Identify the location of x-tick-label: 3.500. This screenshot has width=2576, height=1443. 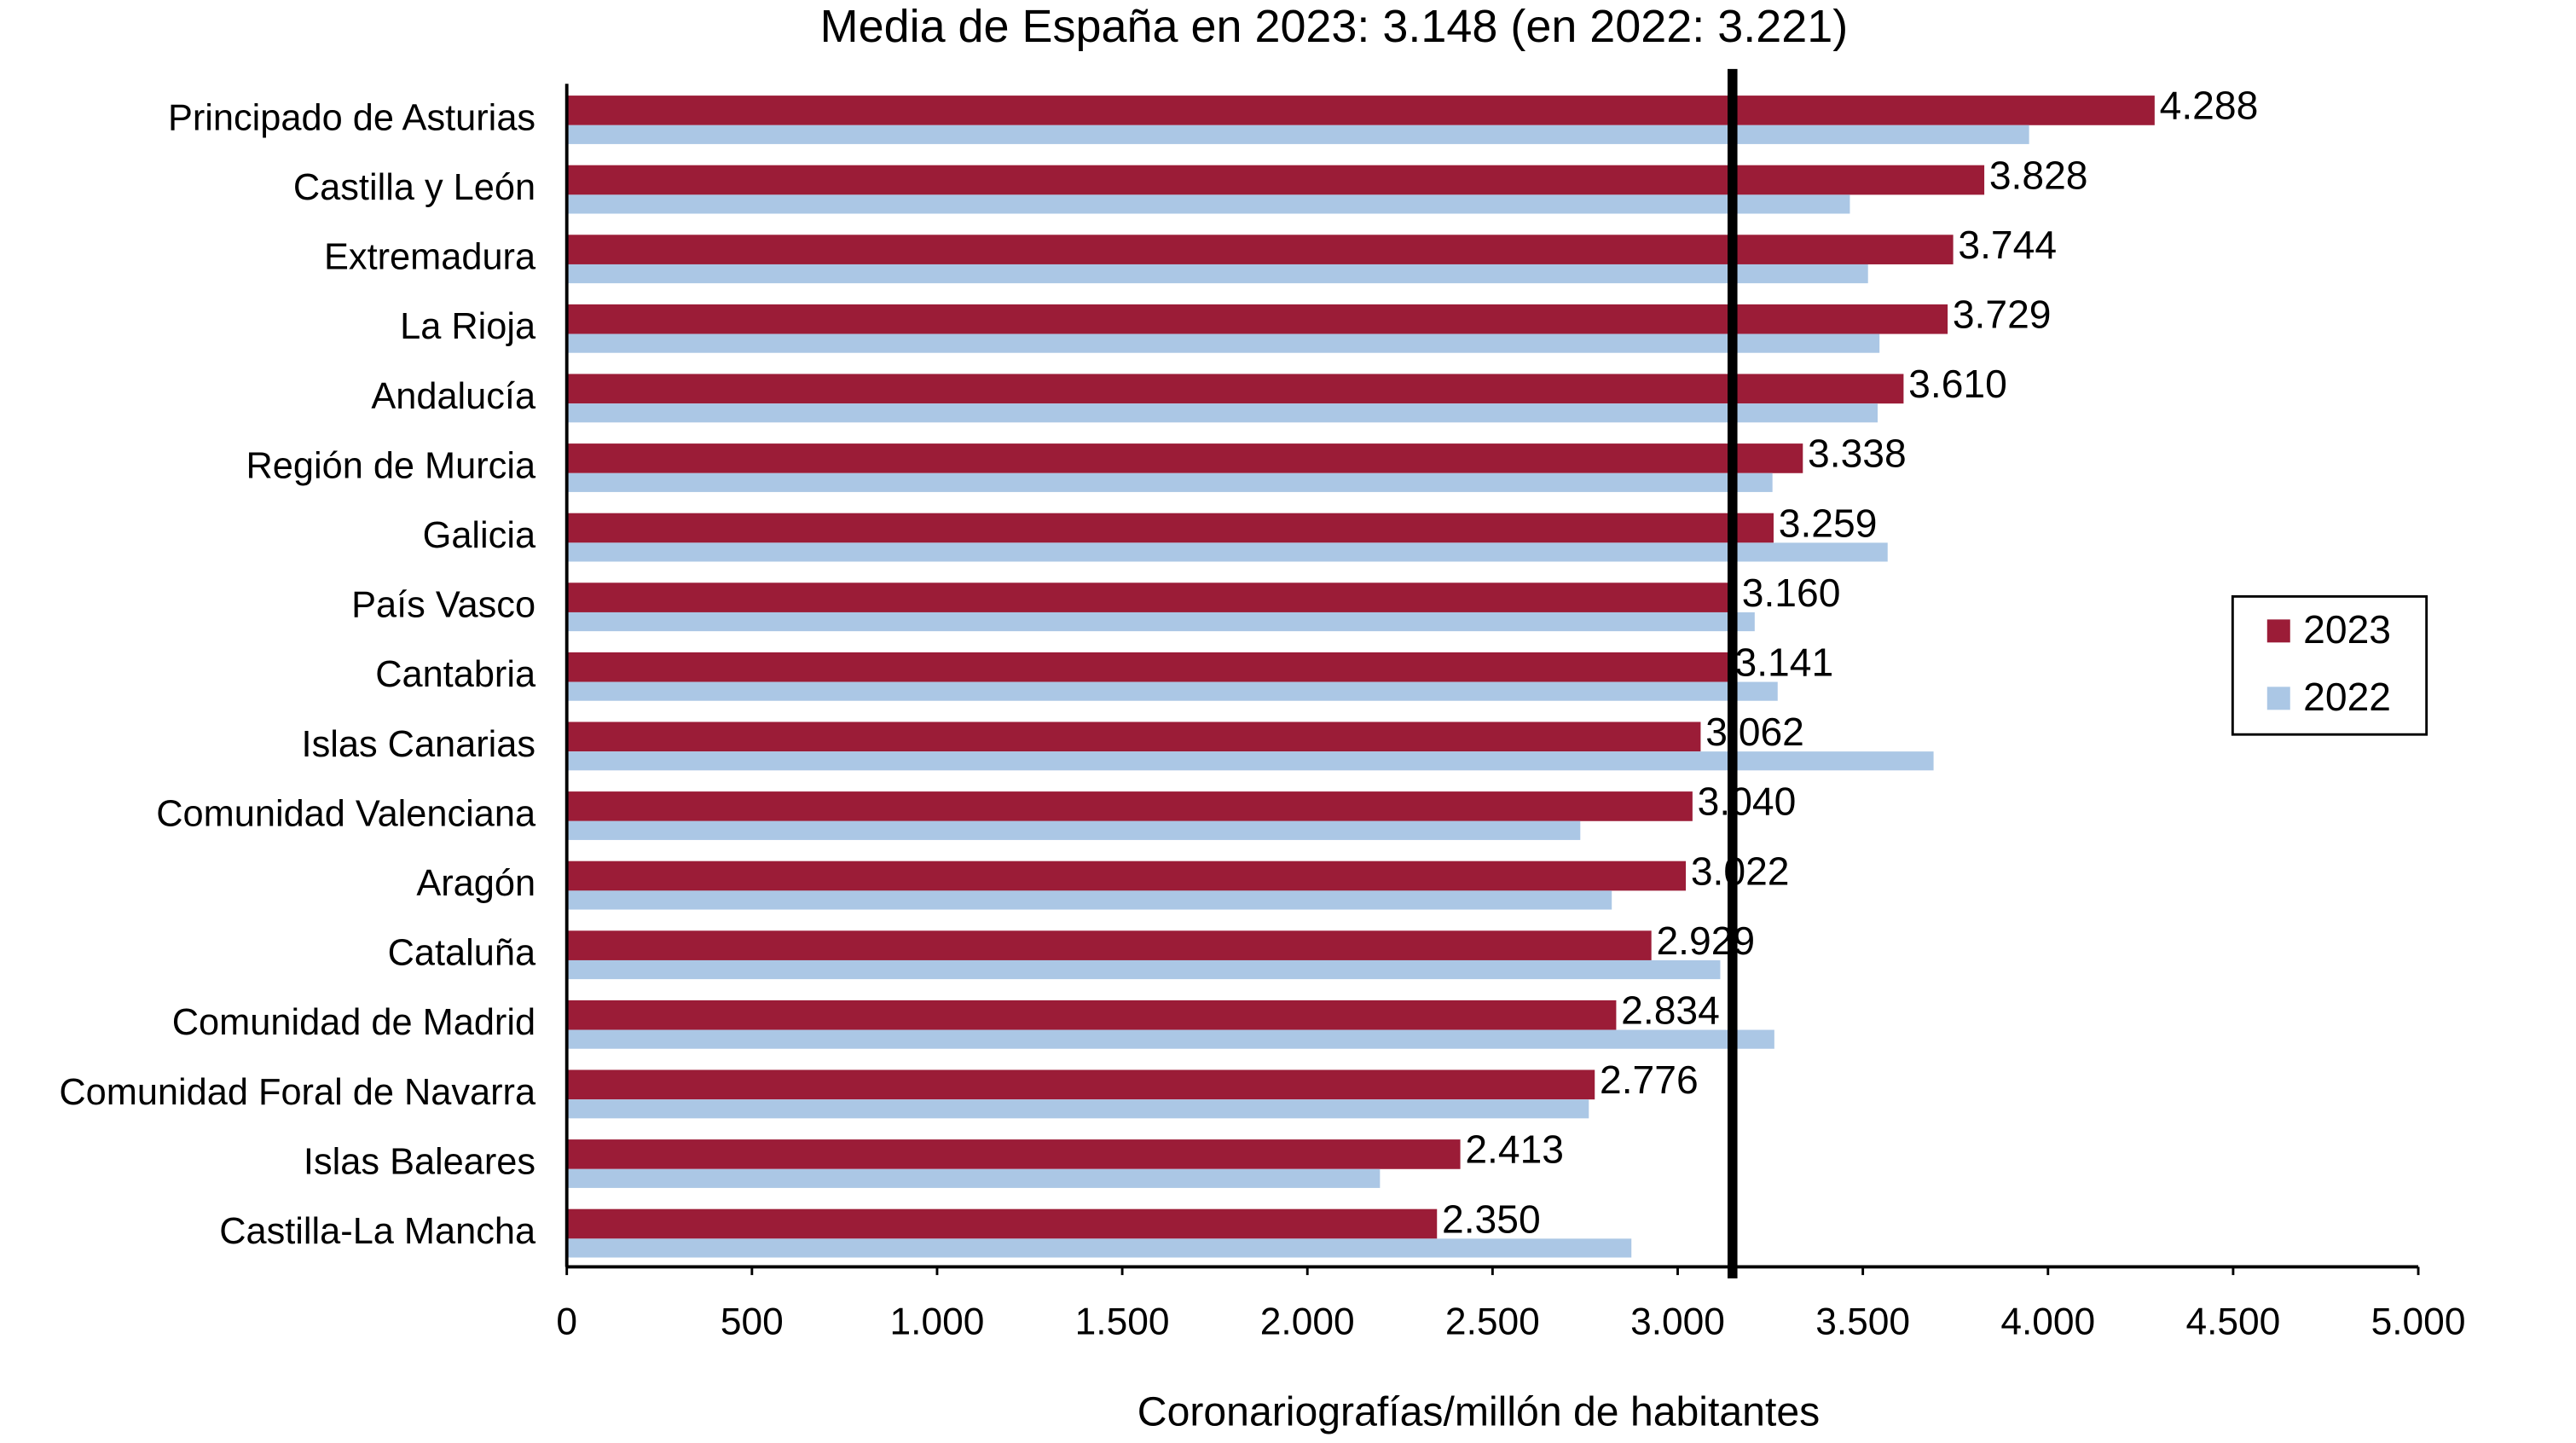
(1863, 1322).